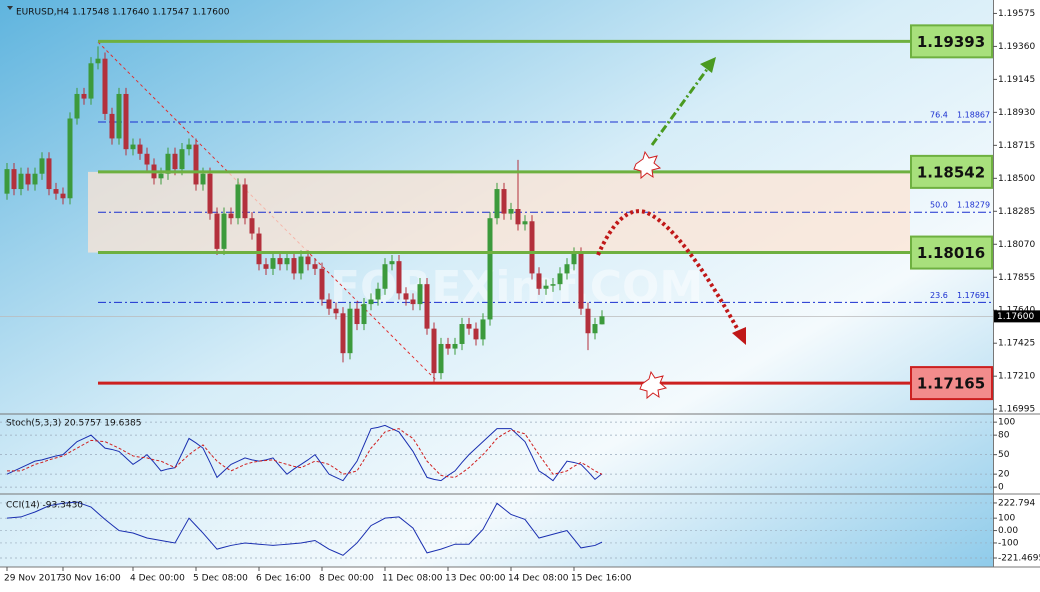  I want to click on y-tick-label: 1.17855, so click(1016, 278).